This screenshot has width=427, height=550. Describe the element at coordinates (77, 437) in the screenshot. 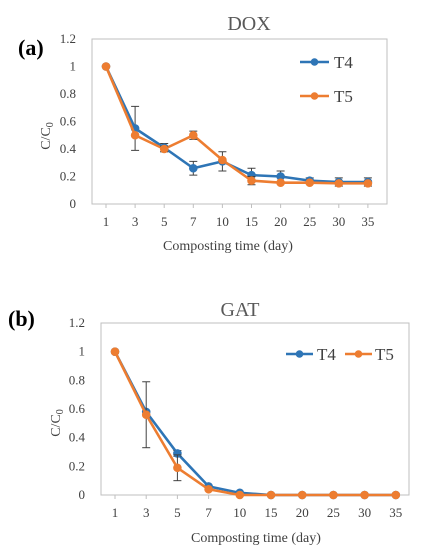

I see `chart-b-ytick-label: 0.4` at that location.